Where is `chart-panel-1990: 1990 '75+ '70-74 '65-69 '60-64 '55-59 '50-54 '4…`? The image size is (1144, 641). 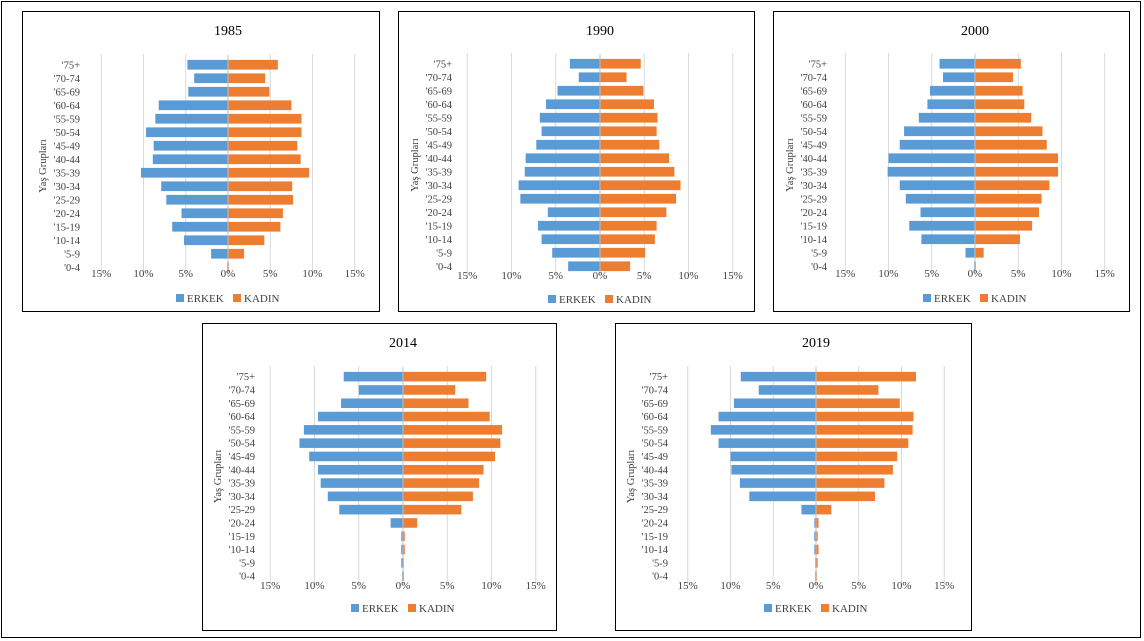
chart-panel-1990: 1990 '75+ '70-74 '65-69 '60-64 '55-59 '50-54 '4… is located at coordinates (576, 161).